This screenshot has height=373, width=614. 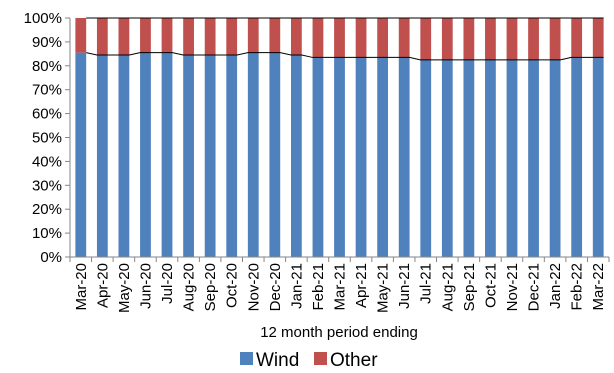 I want to click on x-tick-label: Aug-21, so click(x=447, y=287).